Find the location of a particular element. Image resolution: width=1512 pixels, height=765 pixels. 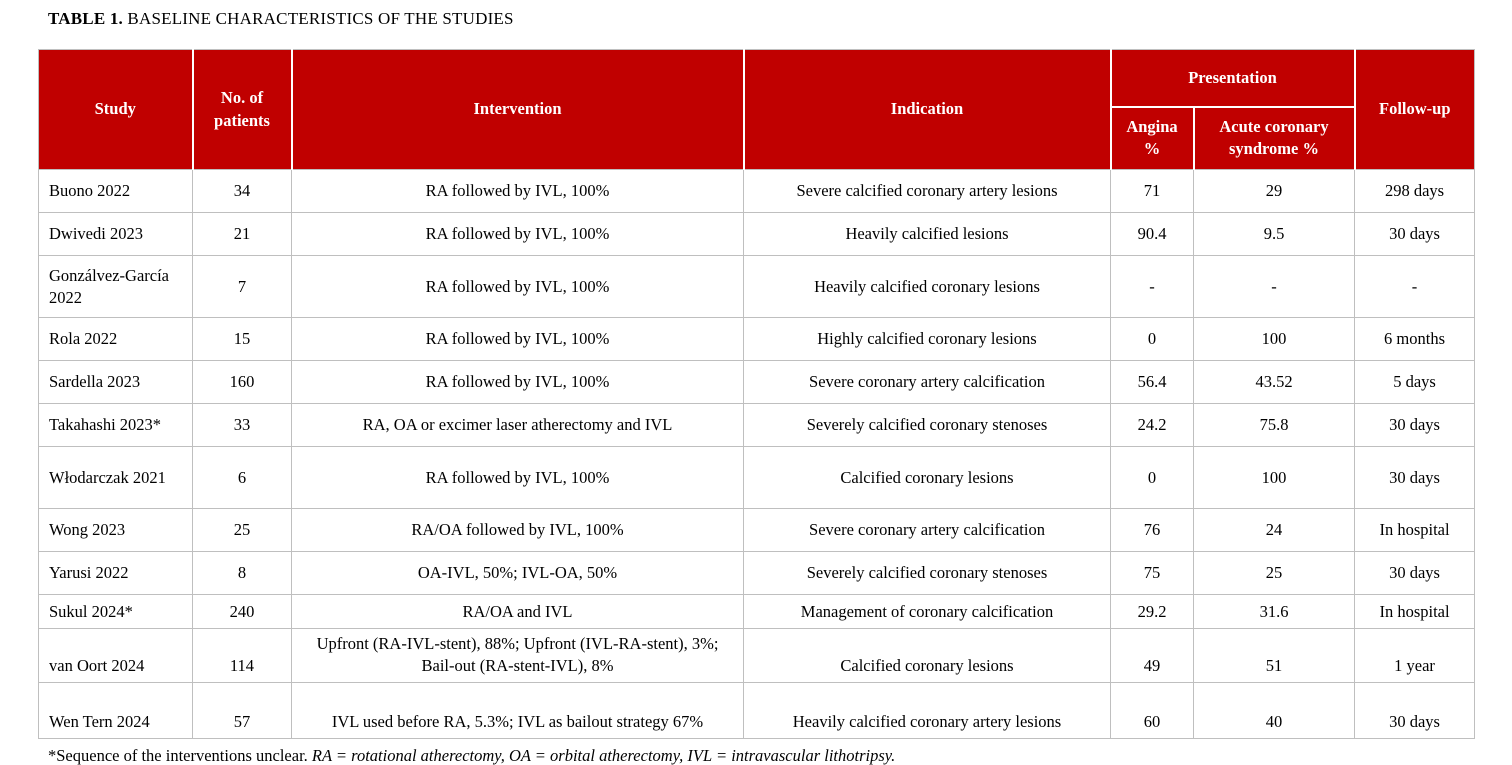

angina-cell: 71 is located at coordinates (1152, 191).